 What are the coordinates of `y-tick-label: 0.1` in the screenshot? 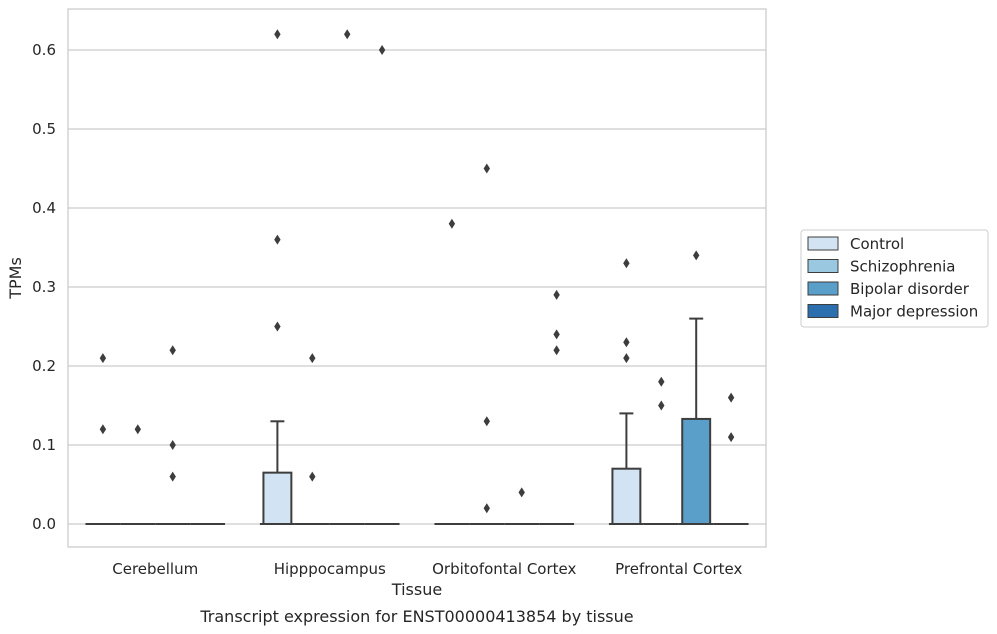 It's located at (44, 445).